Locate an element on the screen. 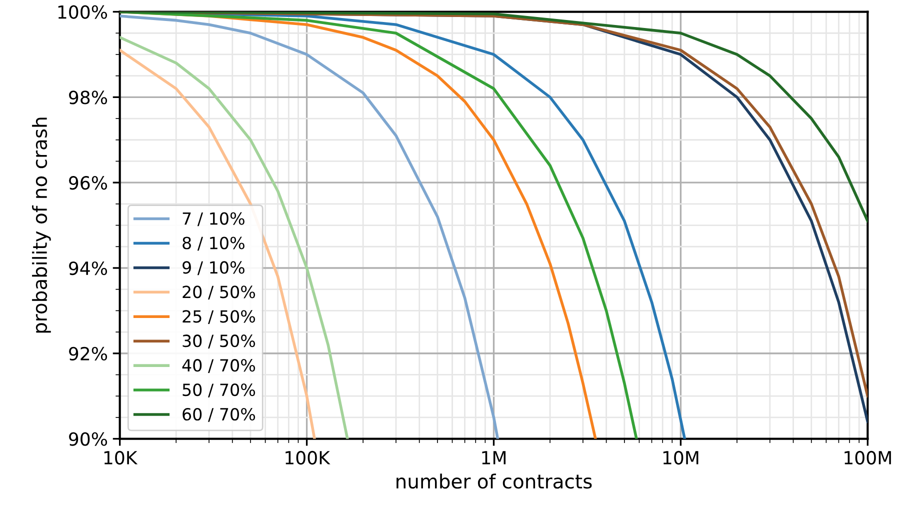  legend-label: 60 / 70% is located at coordinates (219, 415).